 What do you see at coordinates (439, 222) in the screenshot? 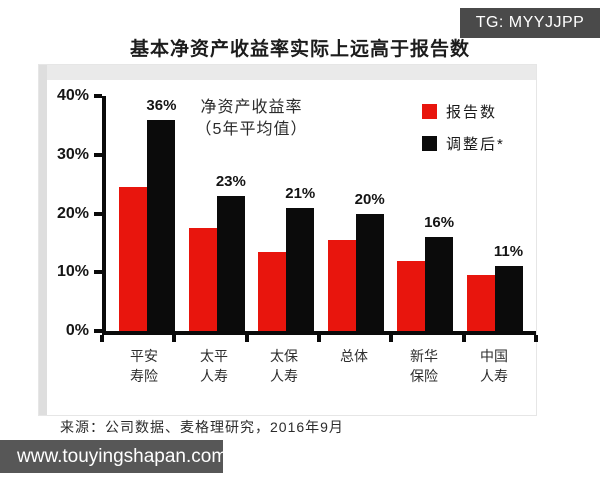
I see `bar-value-label: 16%` at bounding box center [439, 222].